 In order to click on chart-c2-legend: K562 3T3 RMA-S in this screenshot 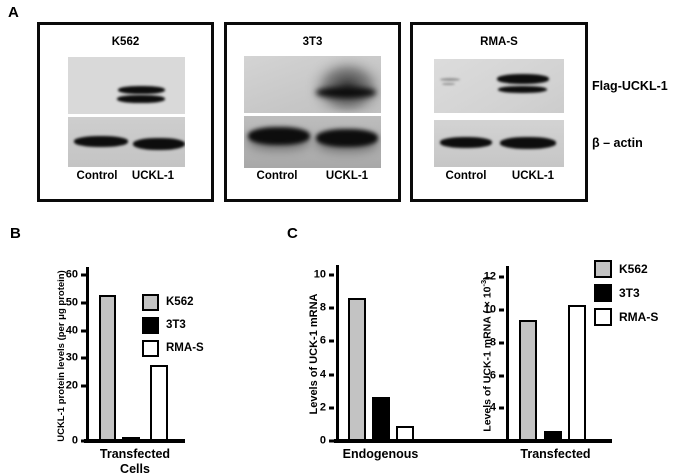, I will do `click(626, 296)`.